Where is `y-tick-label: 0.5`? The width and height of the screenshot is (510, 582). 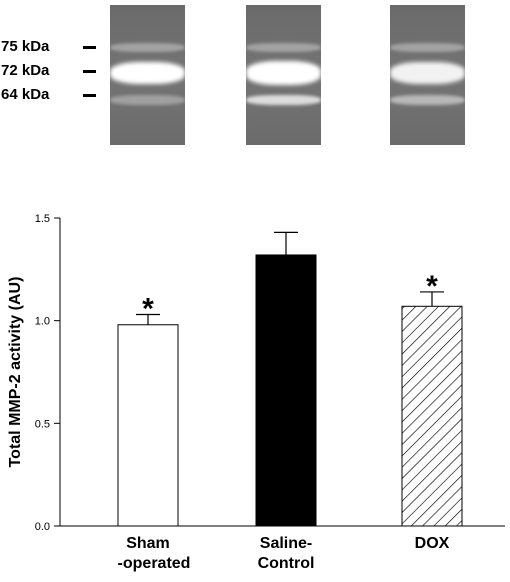 y-tick-label: 0.5 is located at coordinates (42, 424).